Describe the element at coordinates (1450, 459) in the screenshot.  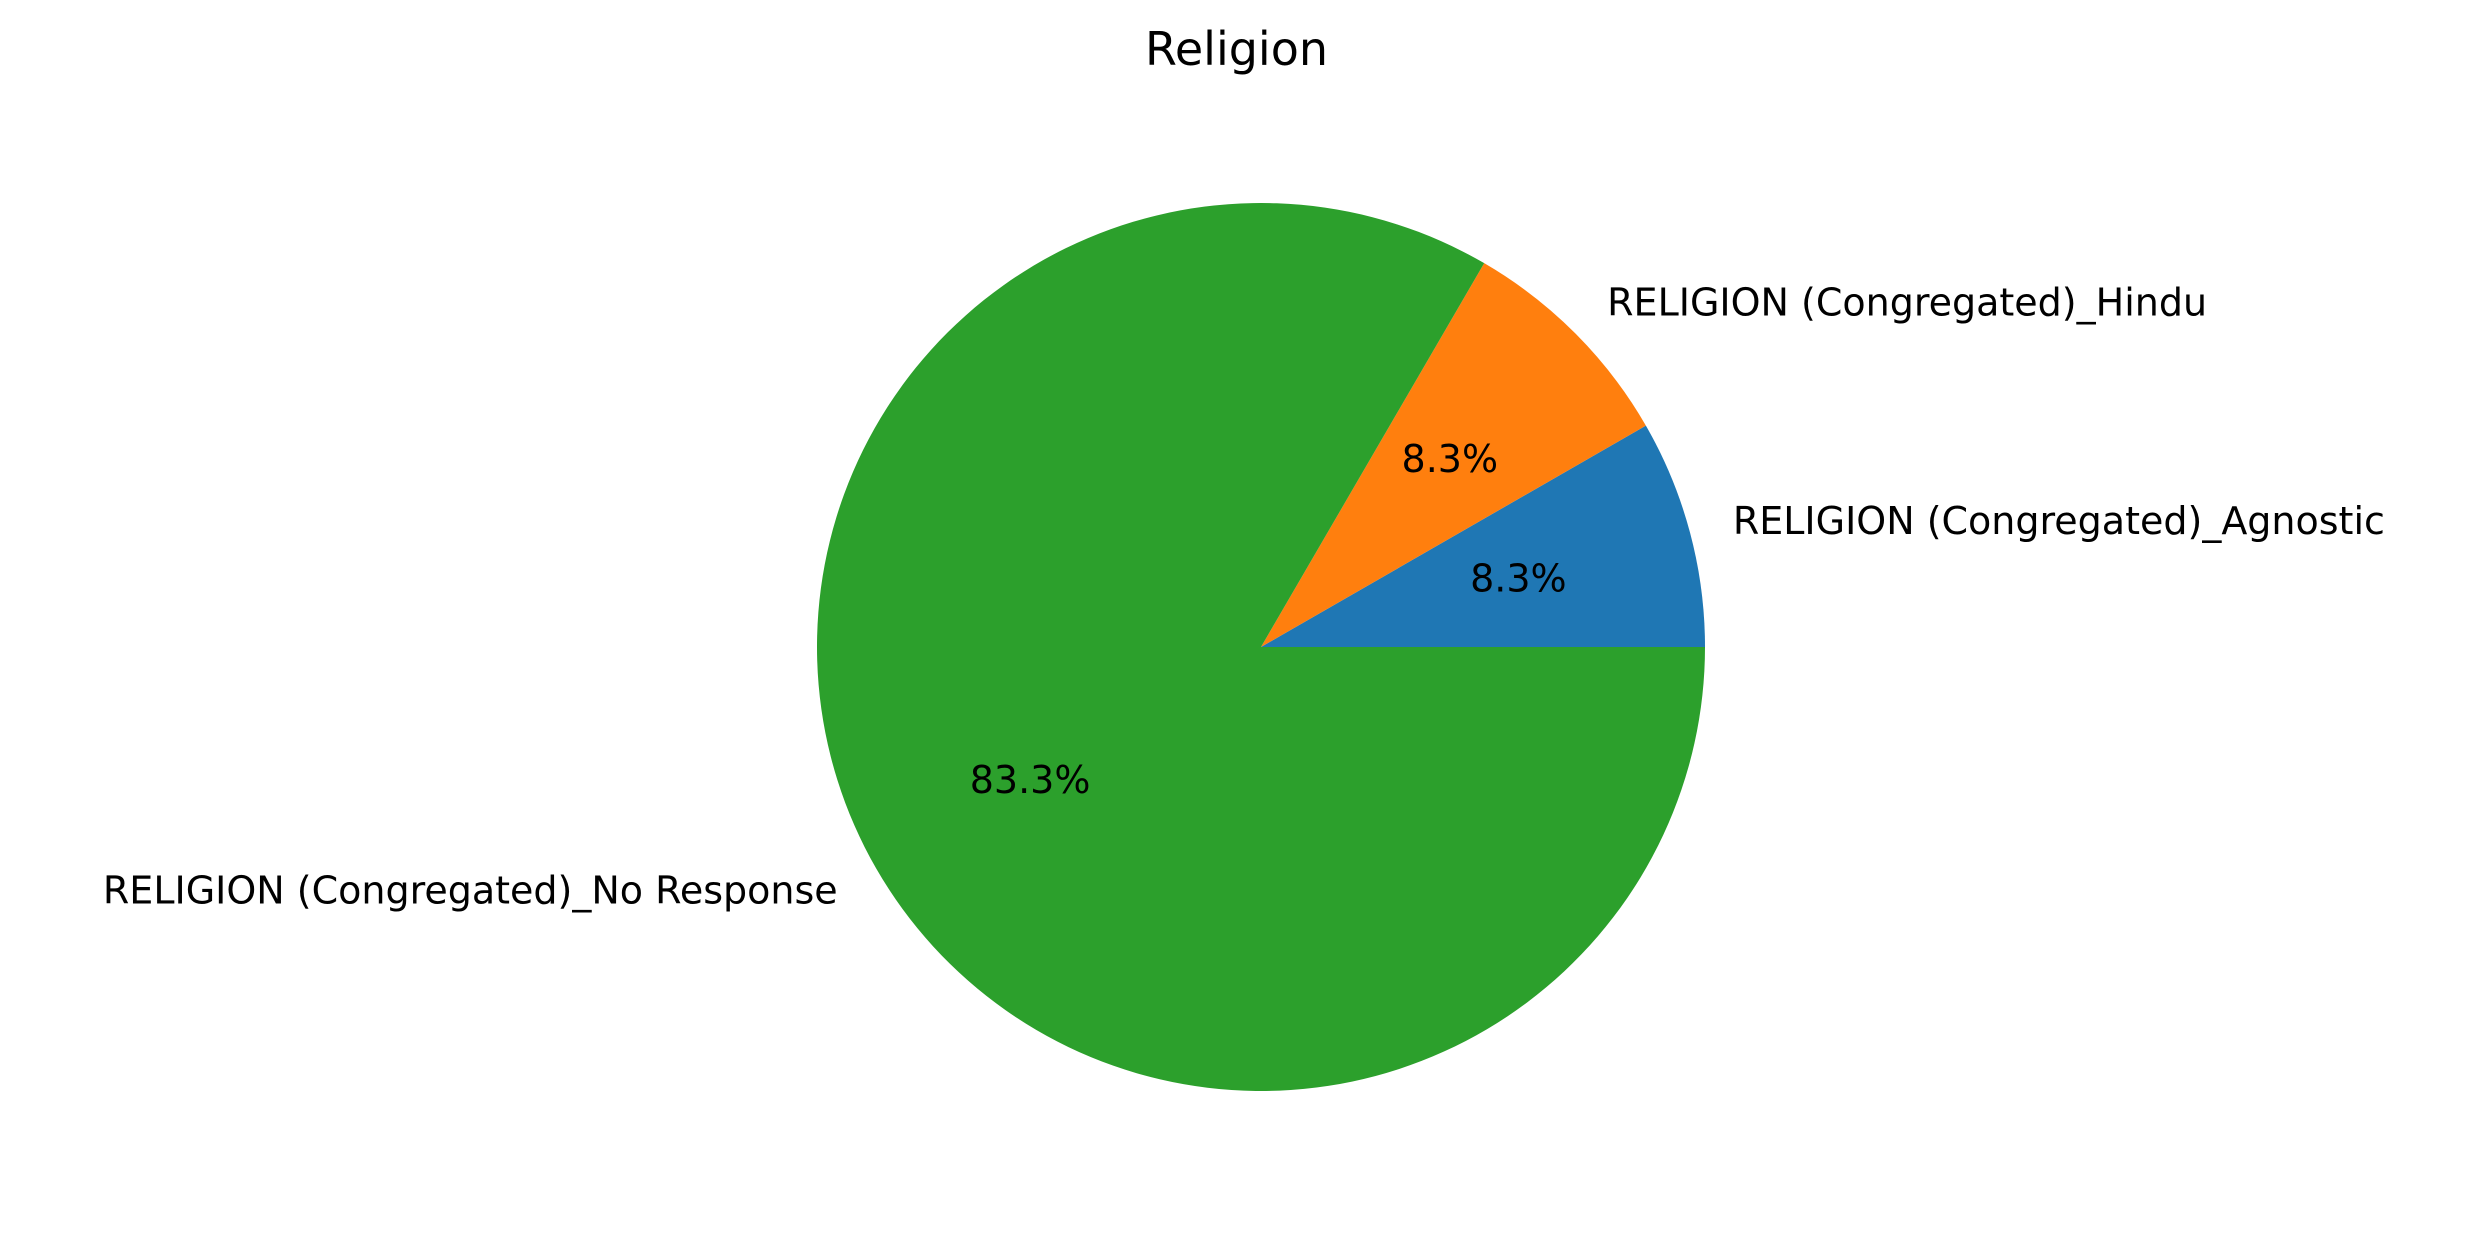
I see `pct-label-hindu: 8.3%` at that location.